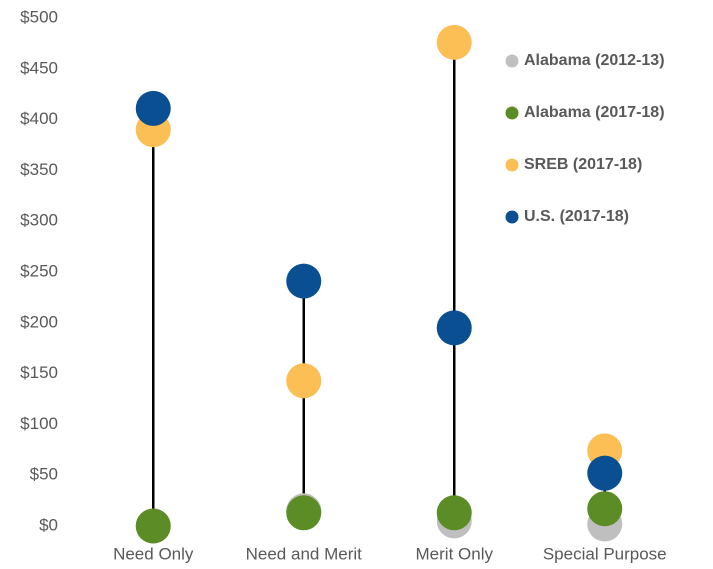 The width and height of the screenshot is (713, 569). I want to click on legend-label: SREB (2017-18), so click(583, 164).